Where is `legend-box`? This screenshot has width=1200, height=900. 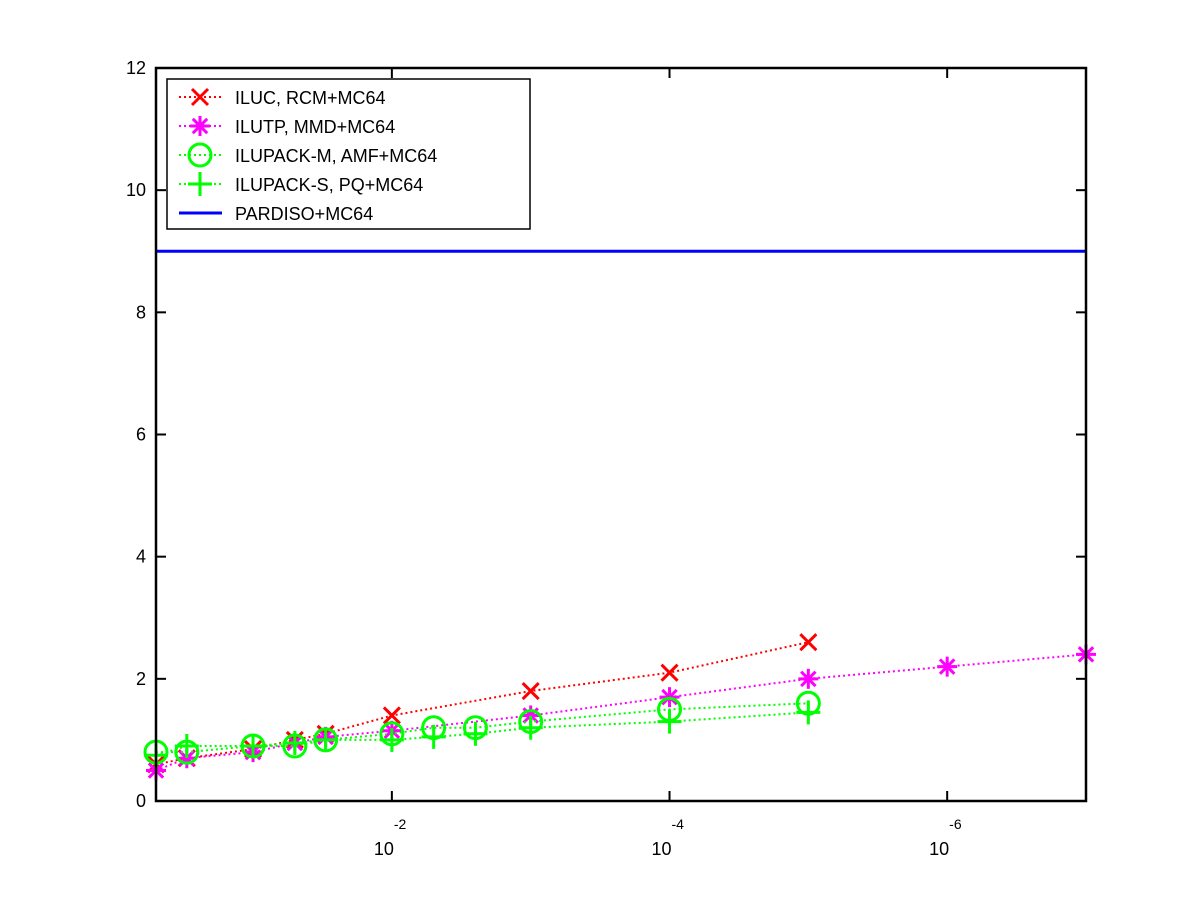 legend-box is located at coordinates (348, 154).